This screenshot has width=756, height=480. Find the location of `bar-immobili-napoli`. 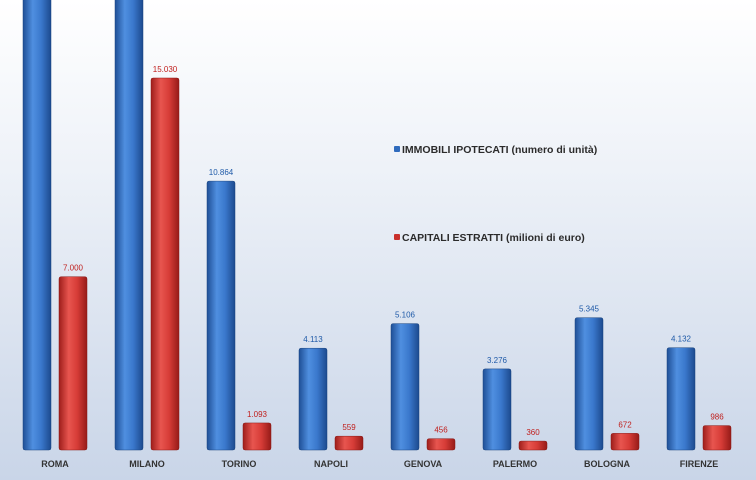

bar-immobili-napoli is located at coordinates (313, 399).